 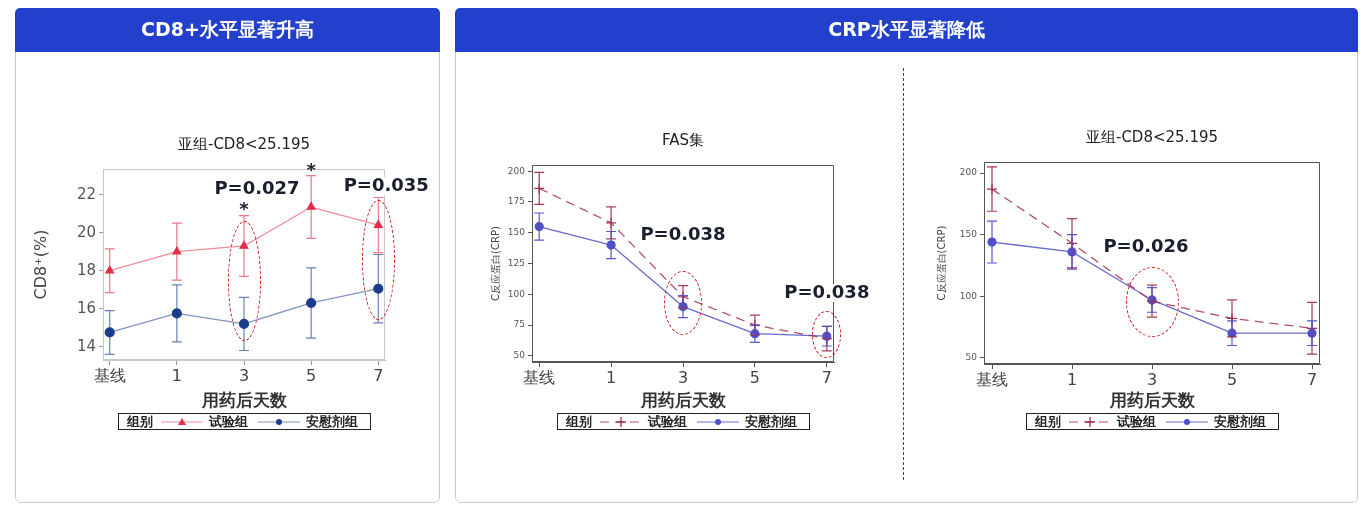 What do you see at coordinates (516, 262) in the screenshot?
I see `y-tick-label: 125` at bounding box center [516, 262].